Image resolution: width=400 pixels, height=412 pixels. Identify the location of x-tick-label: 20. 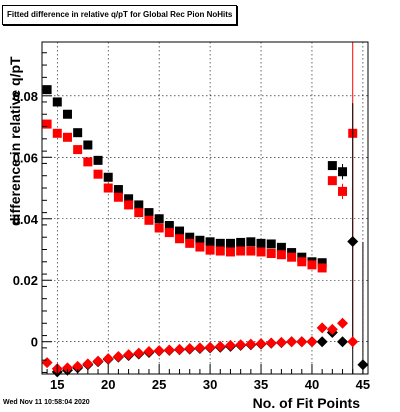
(108, 384).